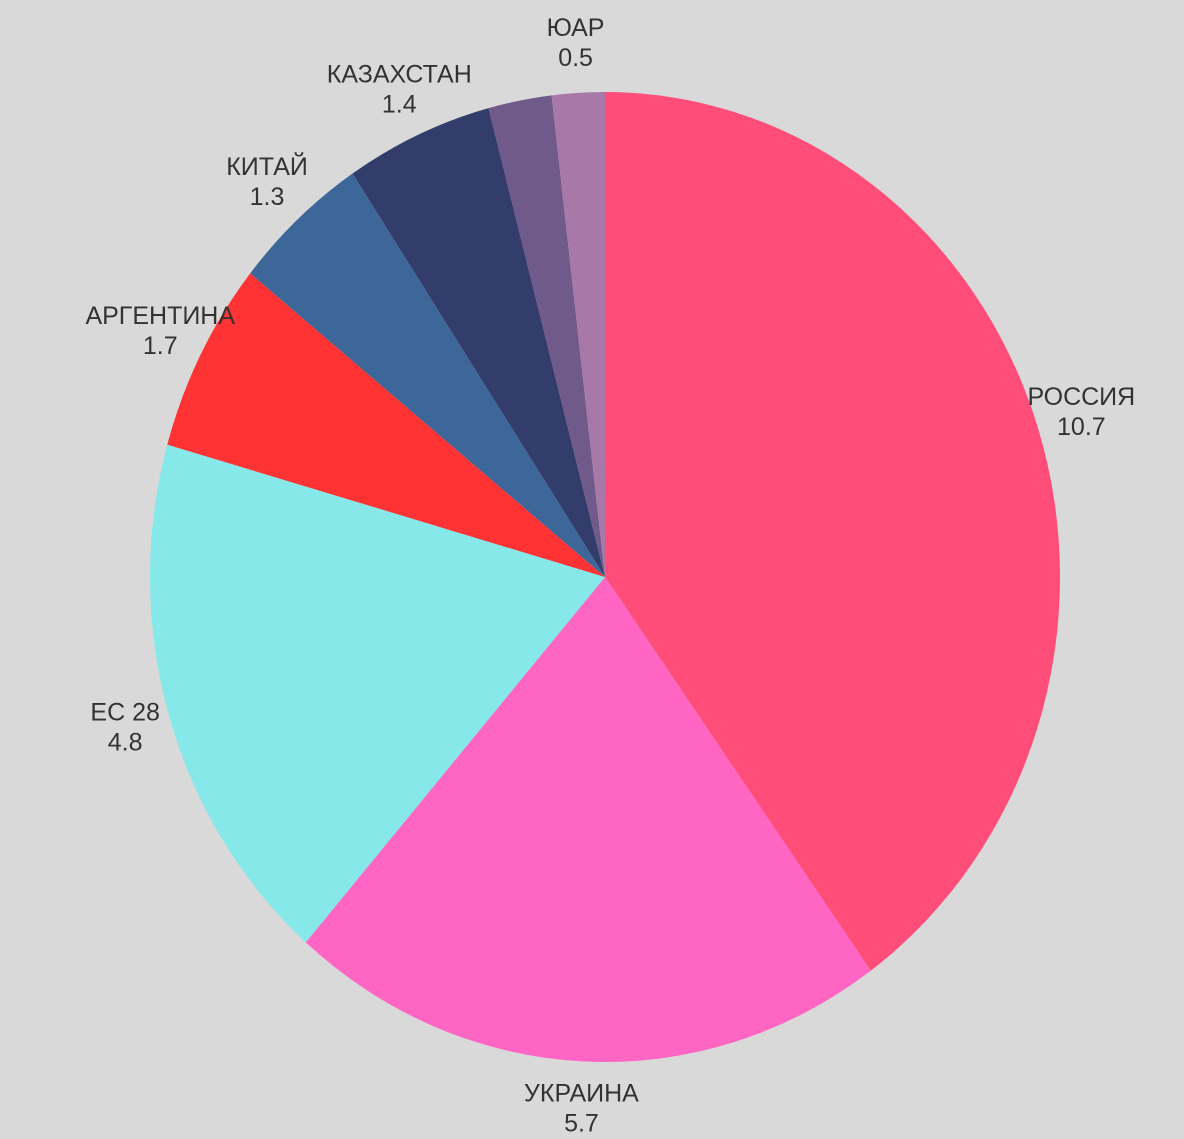  I want to click on slice-label: КАЗАХСТАН, so click(399, 74).